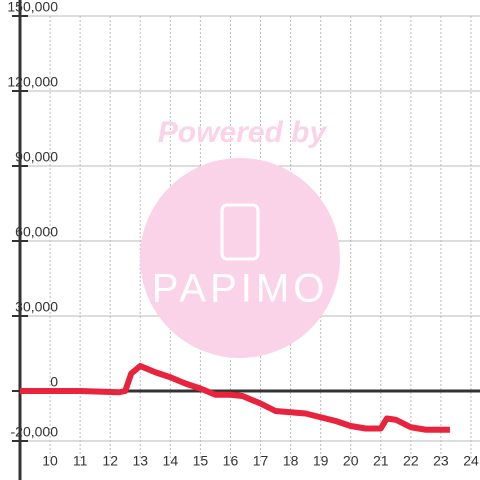 The height and width of the screenshot is (480, 480). Describe the element at coordinates (54, 382) in the screenshot. I see `y-tick-label: 0` at that location.